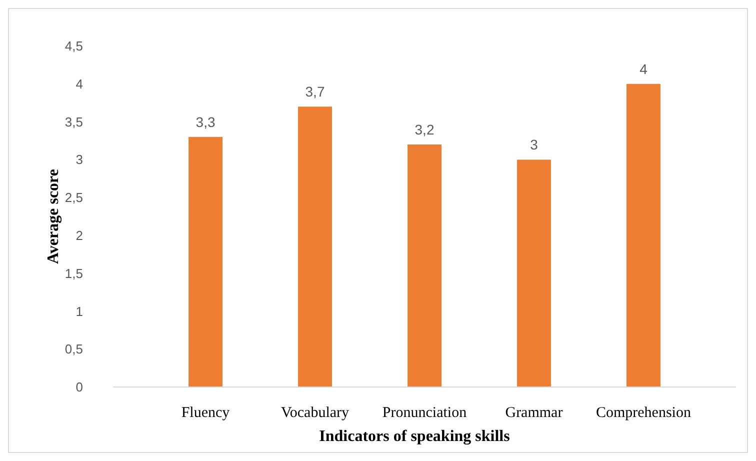 The width and height of the screenshot is (756, 461). I want to click on y-tick-label: 1,5, so click(73, 273).